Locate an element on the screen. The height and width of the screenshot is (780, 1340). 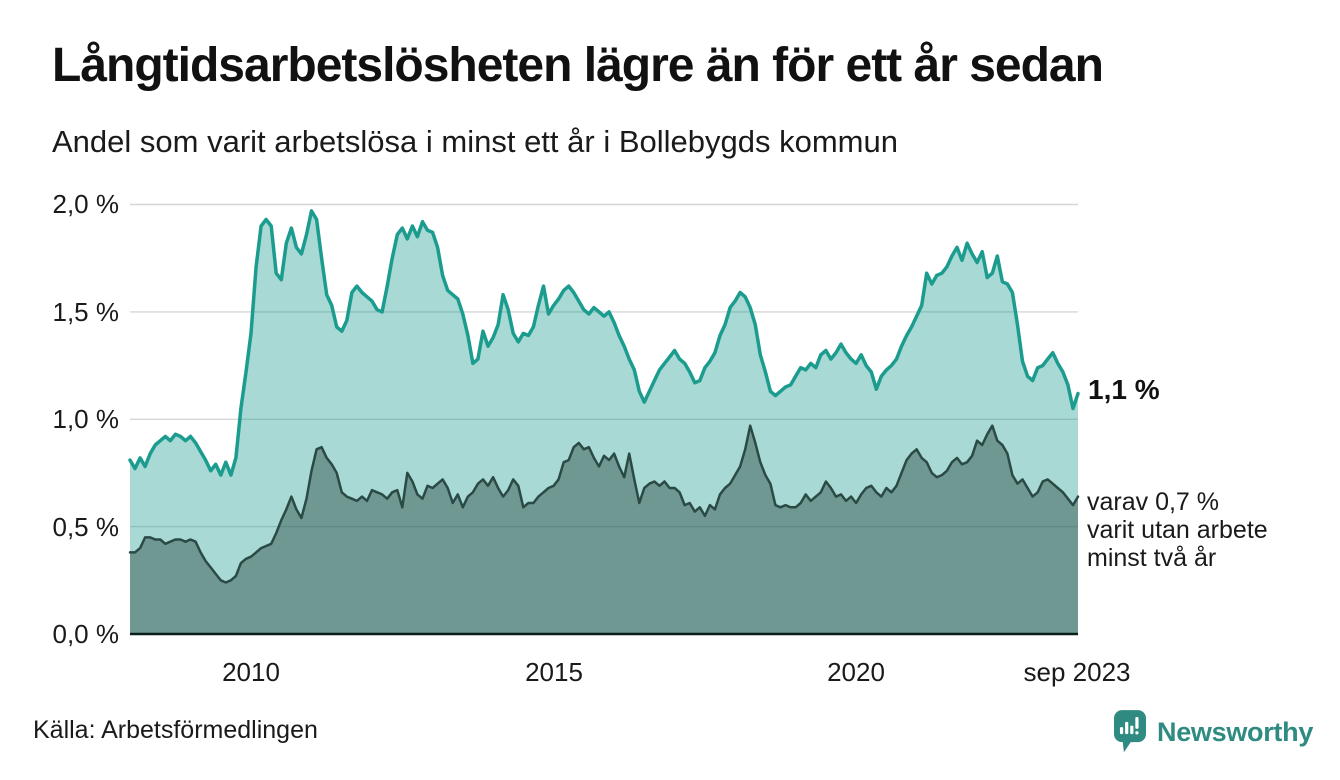
y-tick-label: 1,5 % is located at coordinates (86, 312).